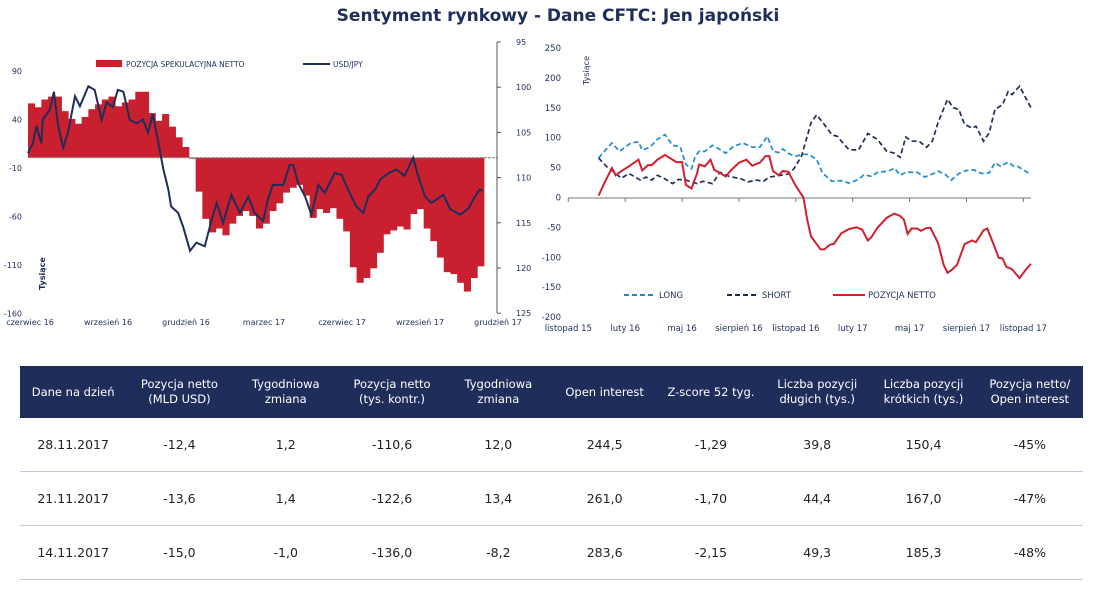  I want to click on table-cell: 28.11.2017, so click(73, 445).